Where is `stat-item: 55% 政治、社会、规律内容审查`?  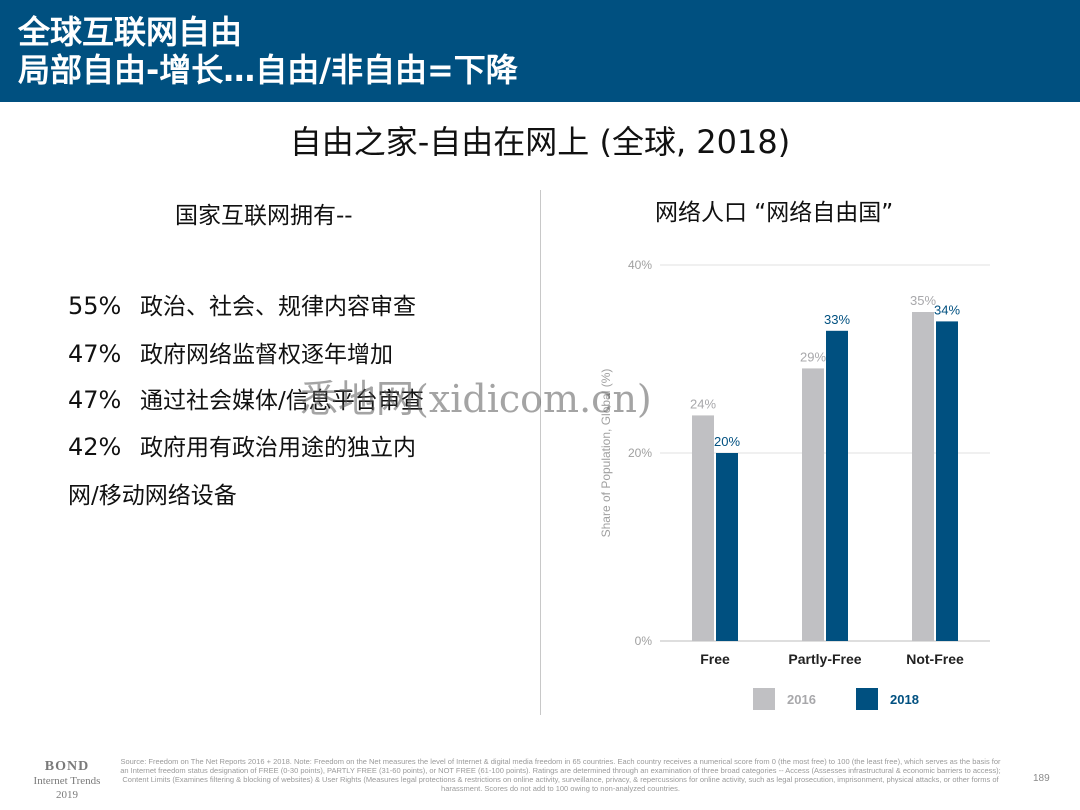 stat-item: 55% 政治、社会、规律内容审查 is located at coordinates (242, 304).